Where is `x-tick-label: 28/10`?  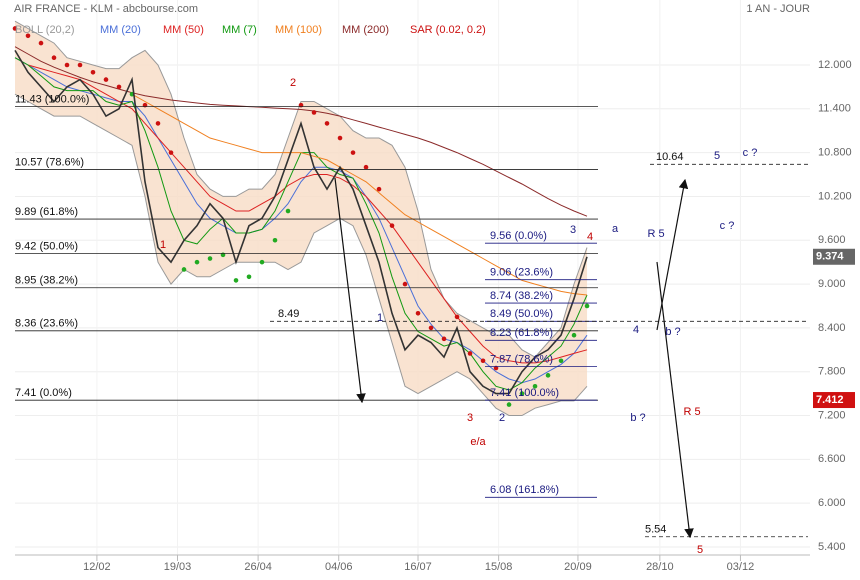
x-tick-label: 28/10 is located at coordinates (660, 567).